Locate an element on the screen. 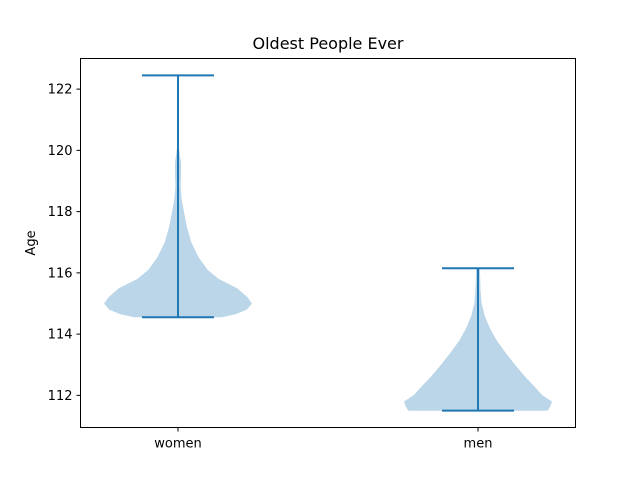  y-tick-label: 114 is located at coordinates (60, 335).